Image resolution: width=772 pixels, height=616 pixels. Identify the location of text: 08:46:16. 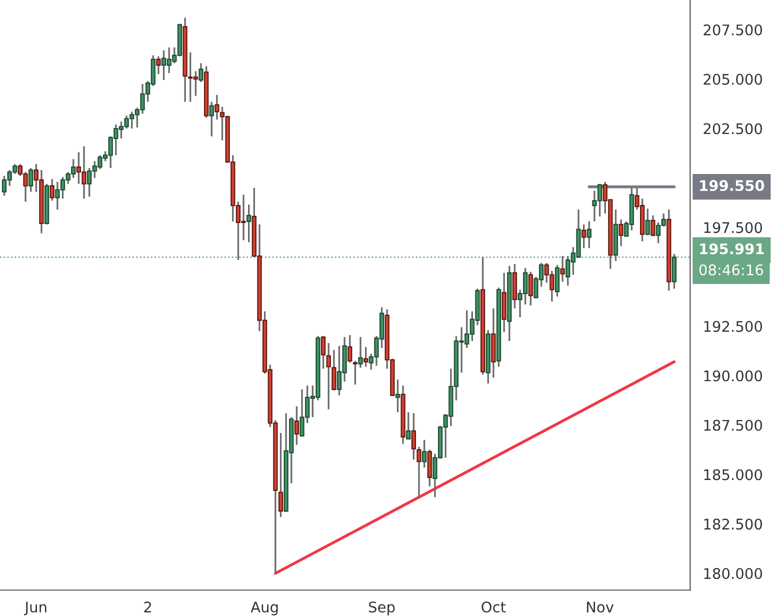
(731, 270).